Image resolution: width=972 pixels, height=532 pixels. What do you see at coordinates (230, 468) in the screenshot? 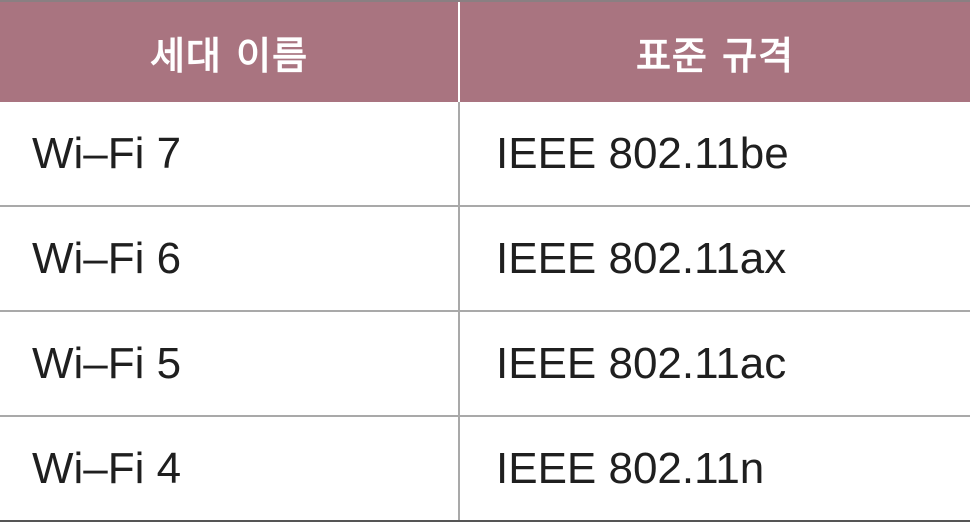
I see `generation-cell: Wi–Fi 4` at bounding box center [230, 468].